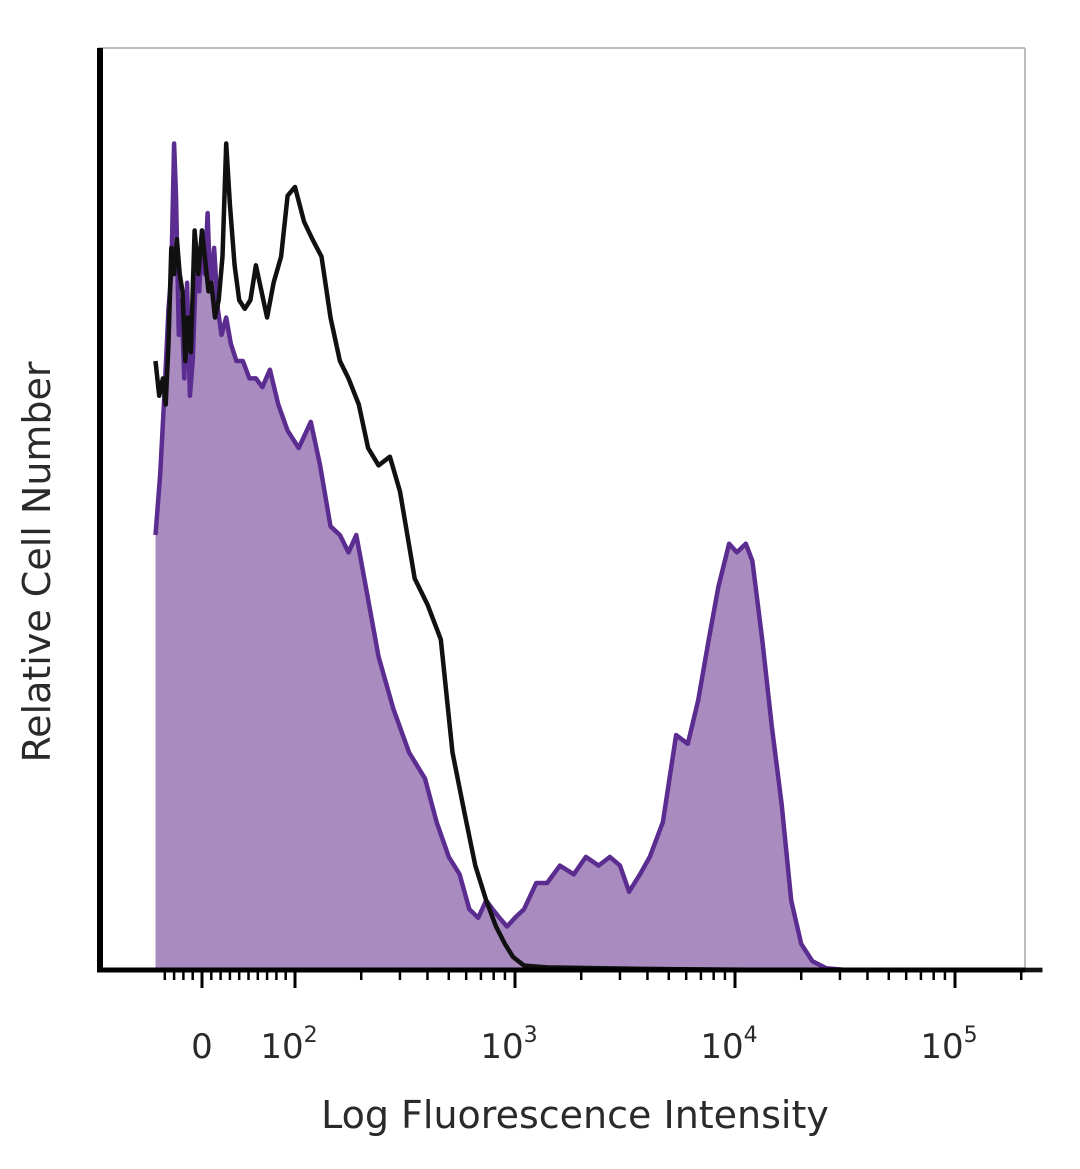  What do you see at coordinates (575, 1115) in the screenshot?
I see `x-axis-title: Log Fluorescence Intensity` at bounding box center [575, 1115].